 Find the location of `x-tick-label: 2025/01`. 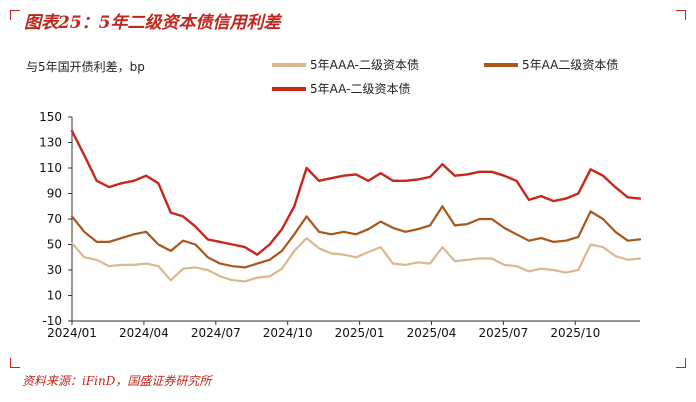

x-tick-label: 2025/01 is located at coordinates (360, 333).